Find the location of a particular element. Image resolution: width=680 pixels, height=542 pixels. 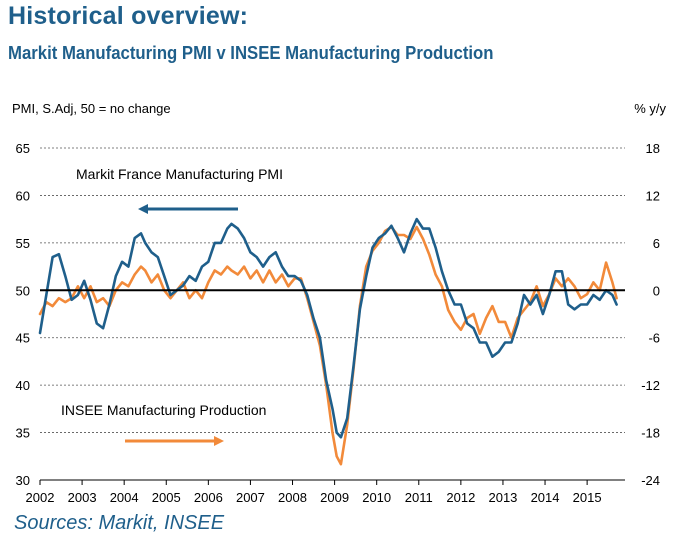

left-tick-label: 35 is located at coordinates (23, 433).